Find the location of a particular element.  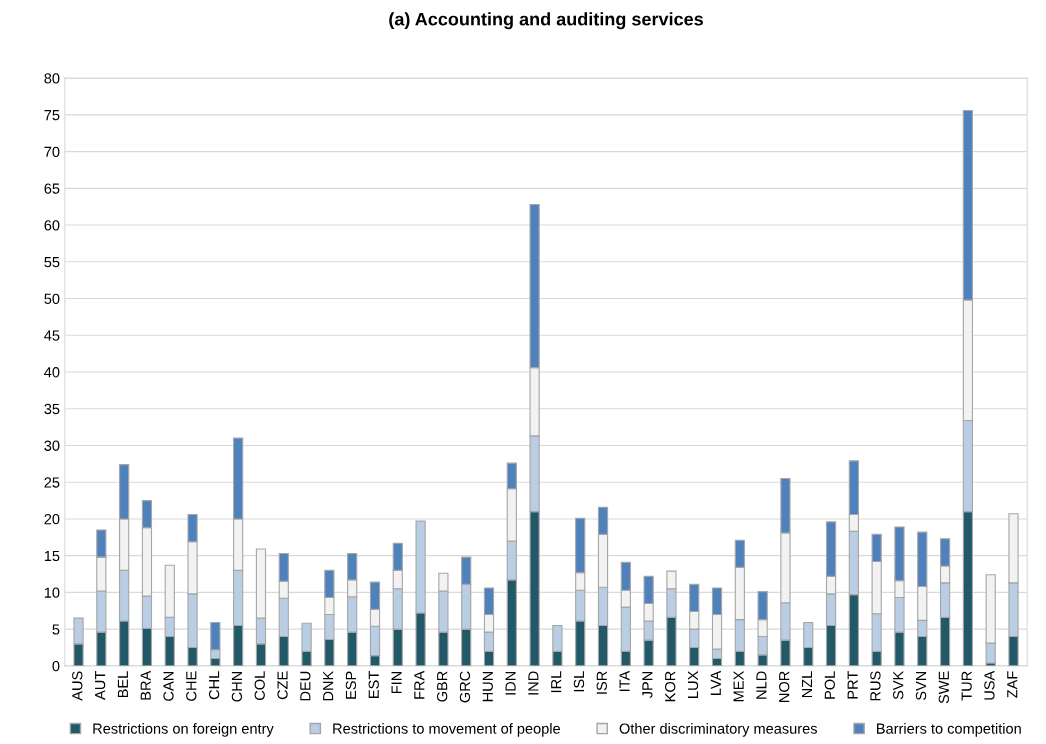

y-tick-label: 10 is located at coordinates (52, 592).